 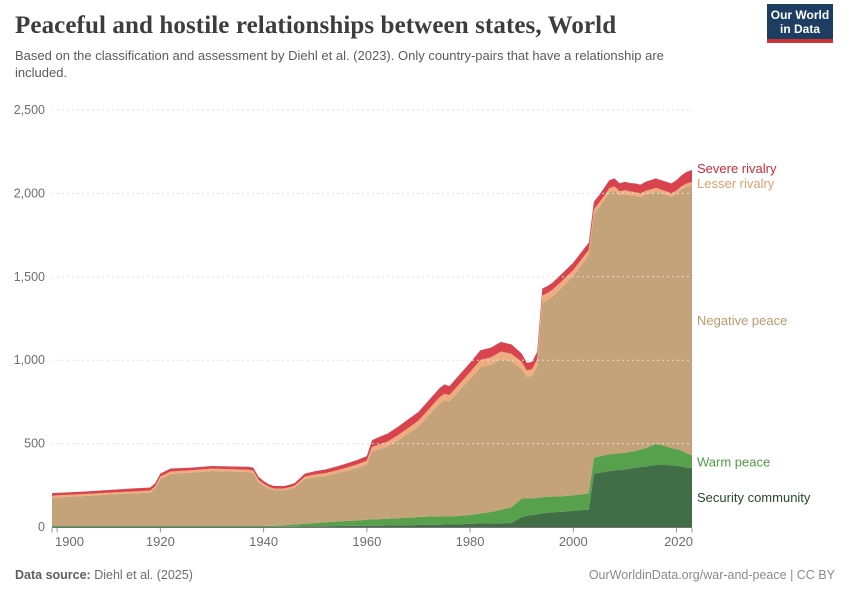 I want to click on y-tick-label-500: 500, so click(x=34, y=444).